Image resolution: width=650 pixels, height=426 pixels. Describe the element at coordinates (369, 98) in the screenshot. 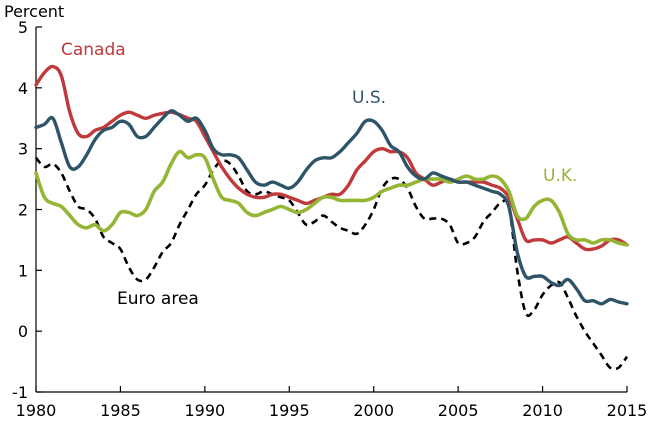

I see `series-label-us: U.S.` at that location.